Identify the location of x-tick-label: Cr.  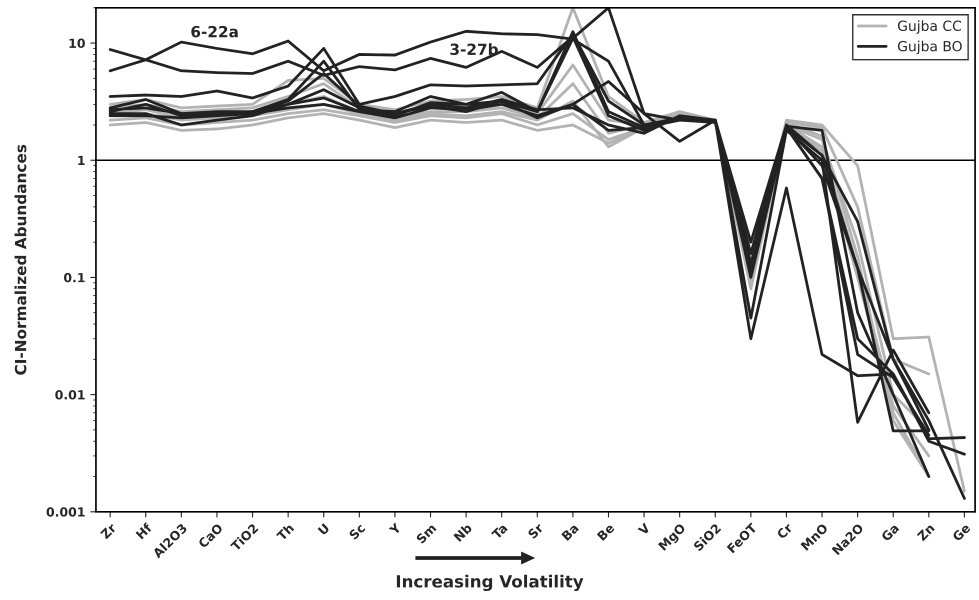
(785, 531).